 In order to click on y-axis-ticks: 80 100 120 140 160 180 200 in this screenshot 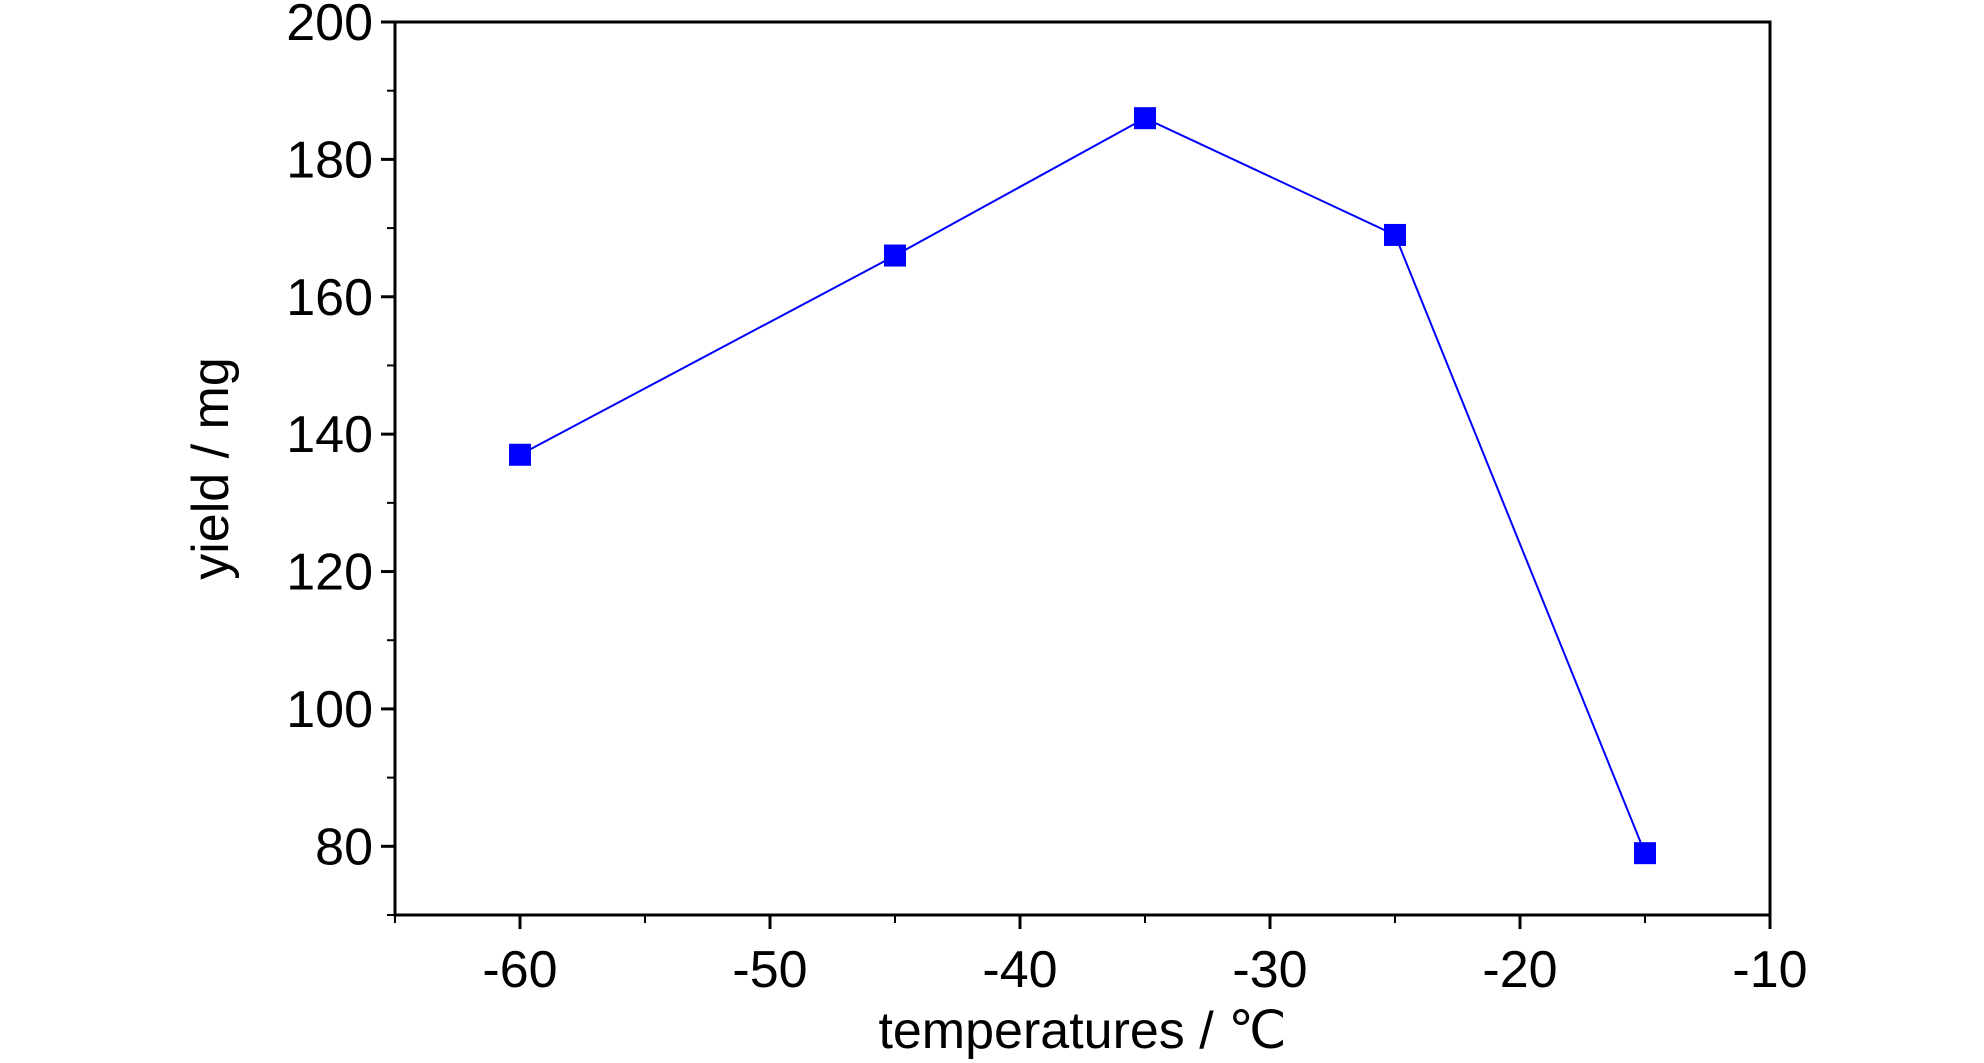, I will do `click(340, 458)`.